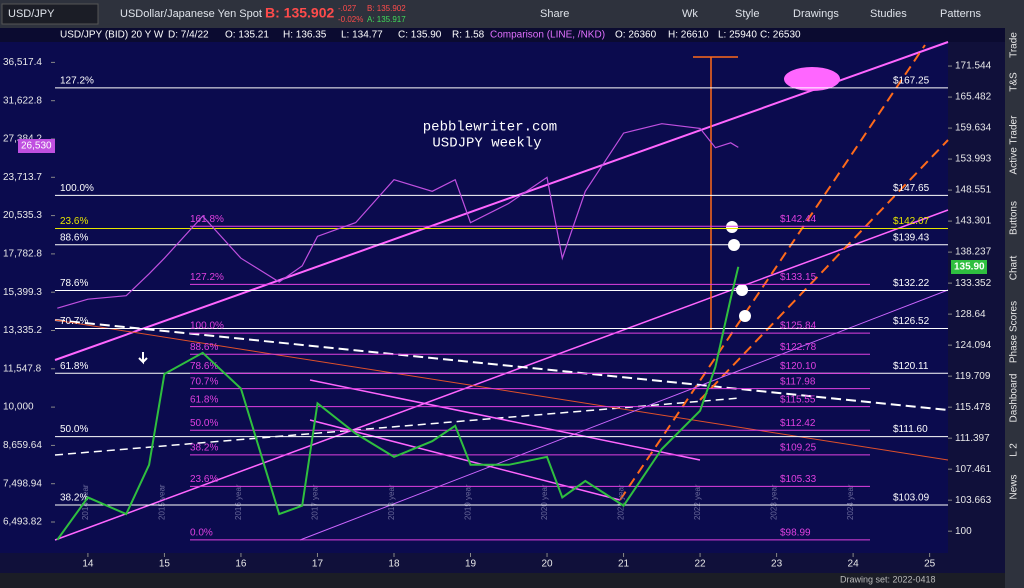 The image size is (1024, 588). Describe the element at coordinates (973, 376) in the screenshot. I see `y-tick-label: 119.709` at that location.